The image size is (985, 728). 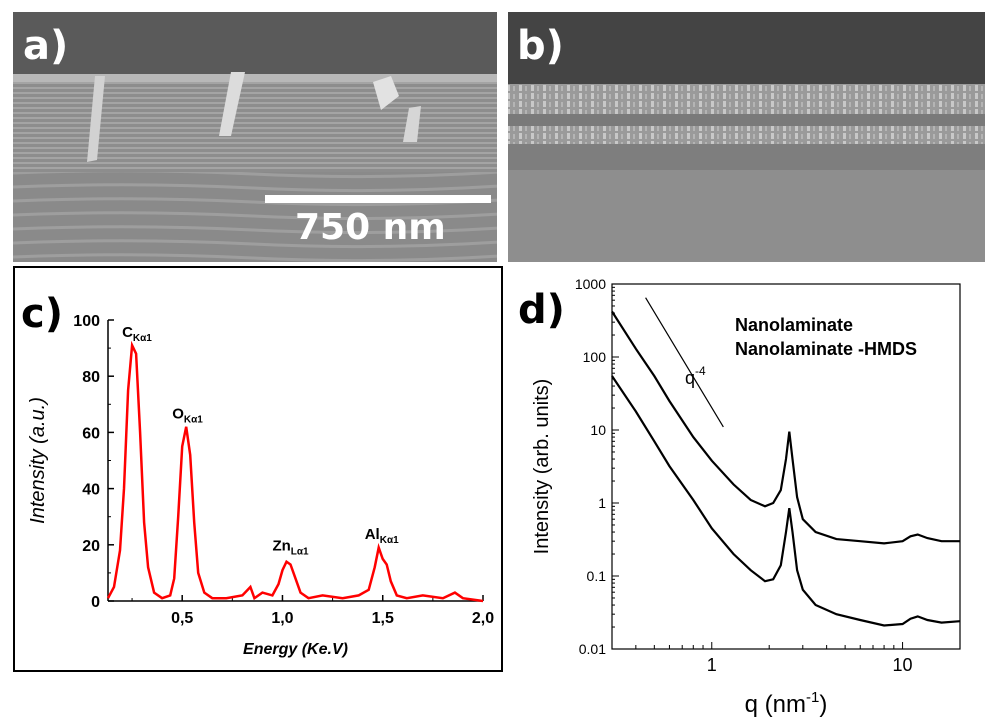 I want to click on panel-label-a: a), so click(x=46, y=46).